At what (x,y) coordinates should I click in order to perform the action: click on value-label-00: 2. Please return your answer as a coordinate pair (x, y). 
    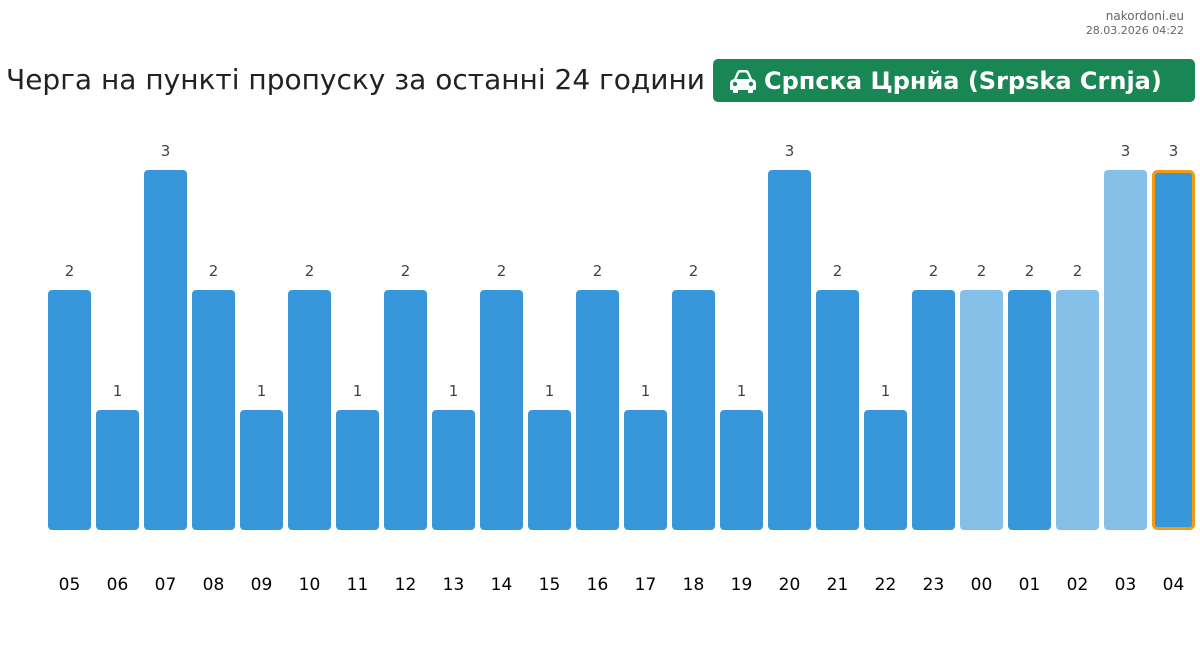
    Looking at the image, I should click on (982, 271).